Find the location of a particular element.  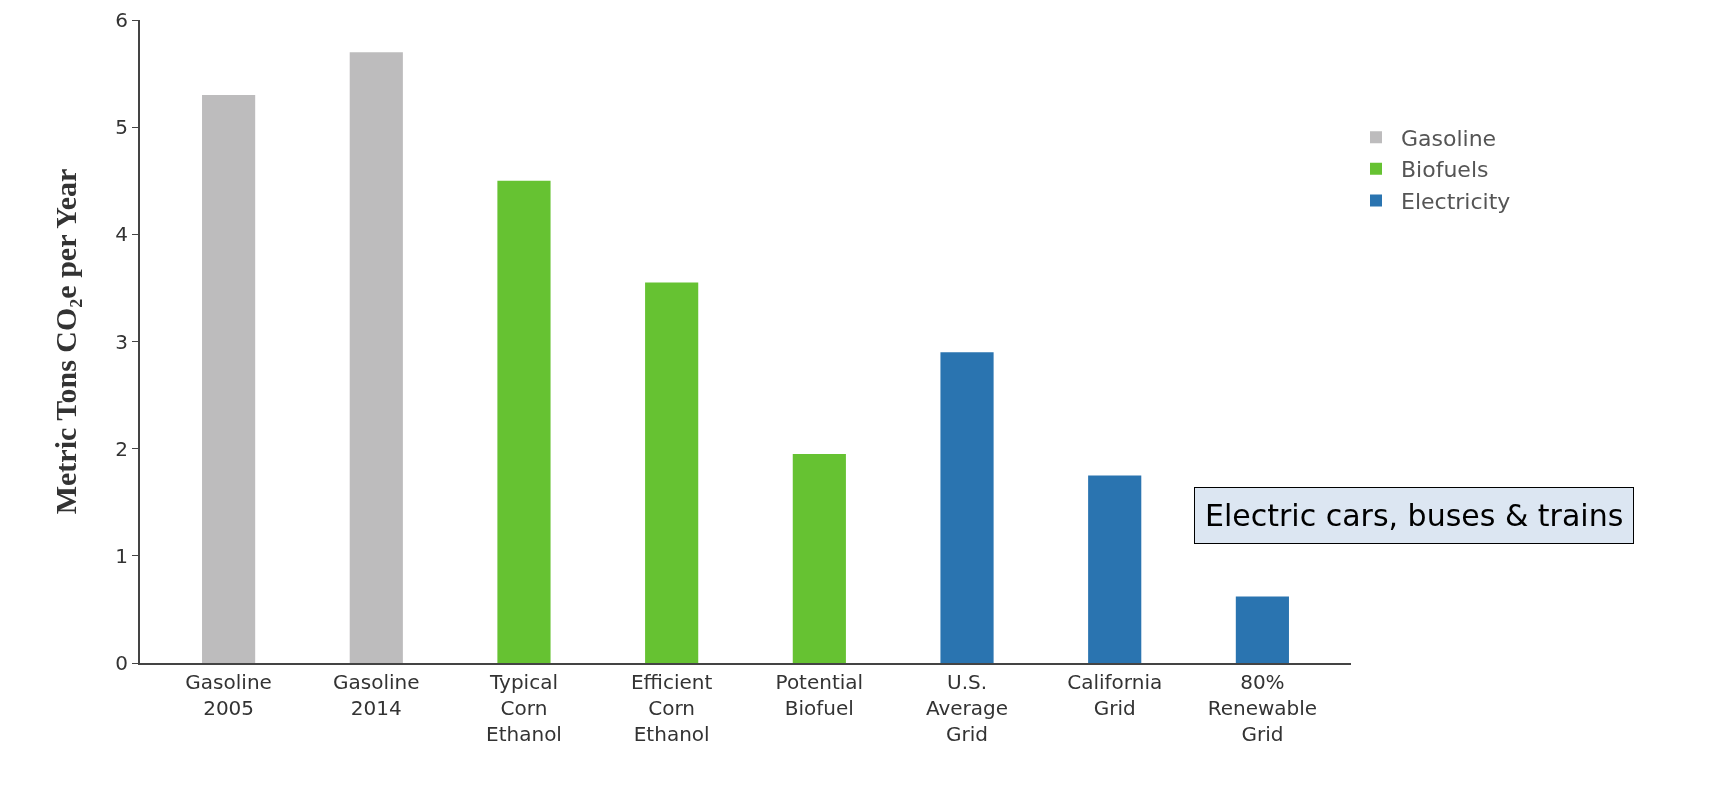

x-tick-label: 80% Renewable Grid is located at coordinates (1262, 708).